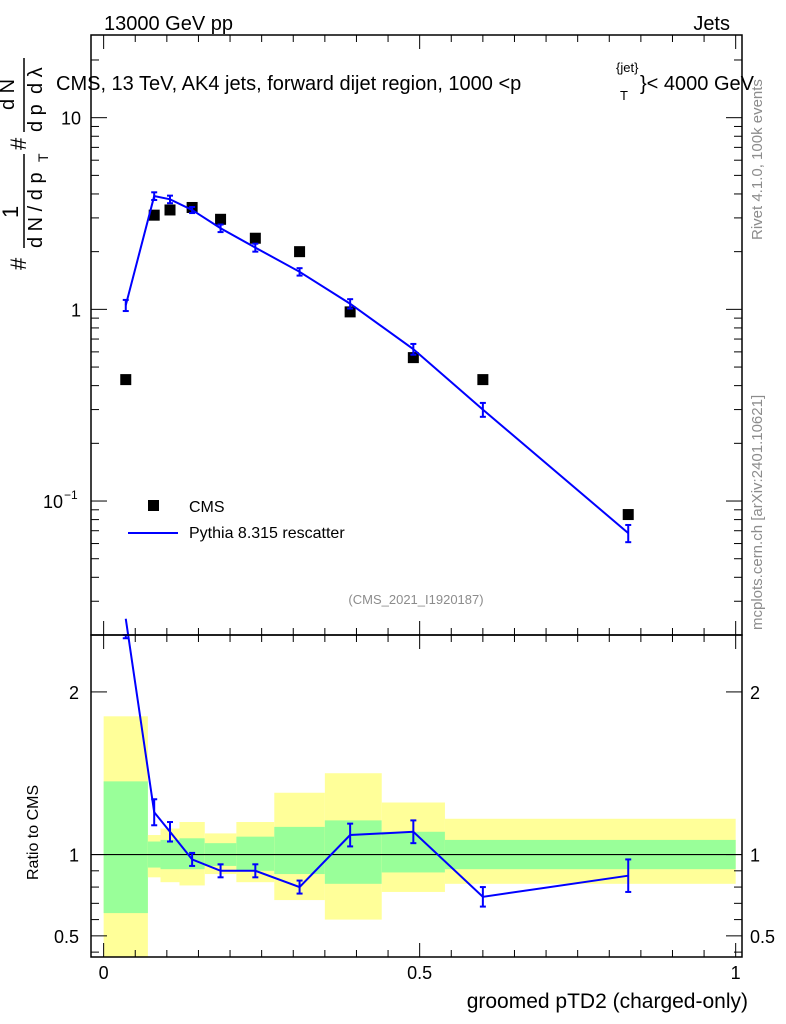 The width and height of the screenshot is (786, 1024). I want to click on legend: CMS Pythia 8.315 rescatter, so click(236, 520).